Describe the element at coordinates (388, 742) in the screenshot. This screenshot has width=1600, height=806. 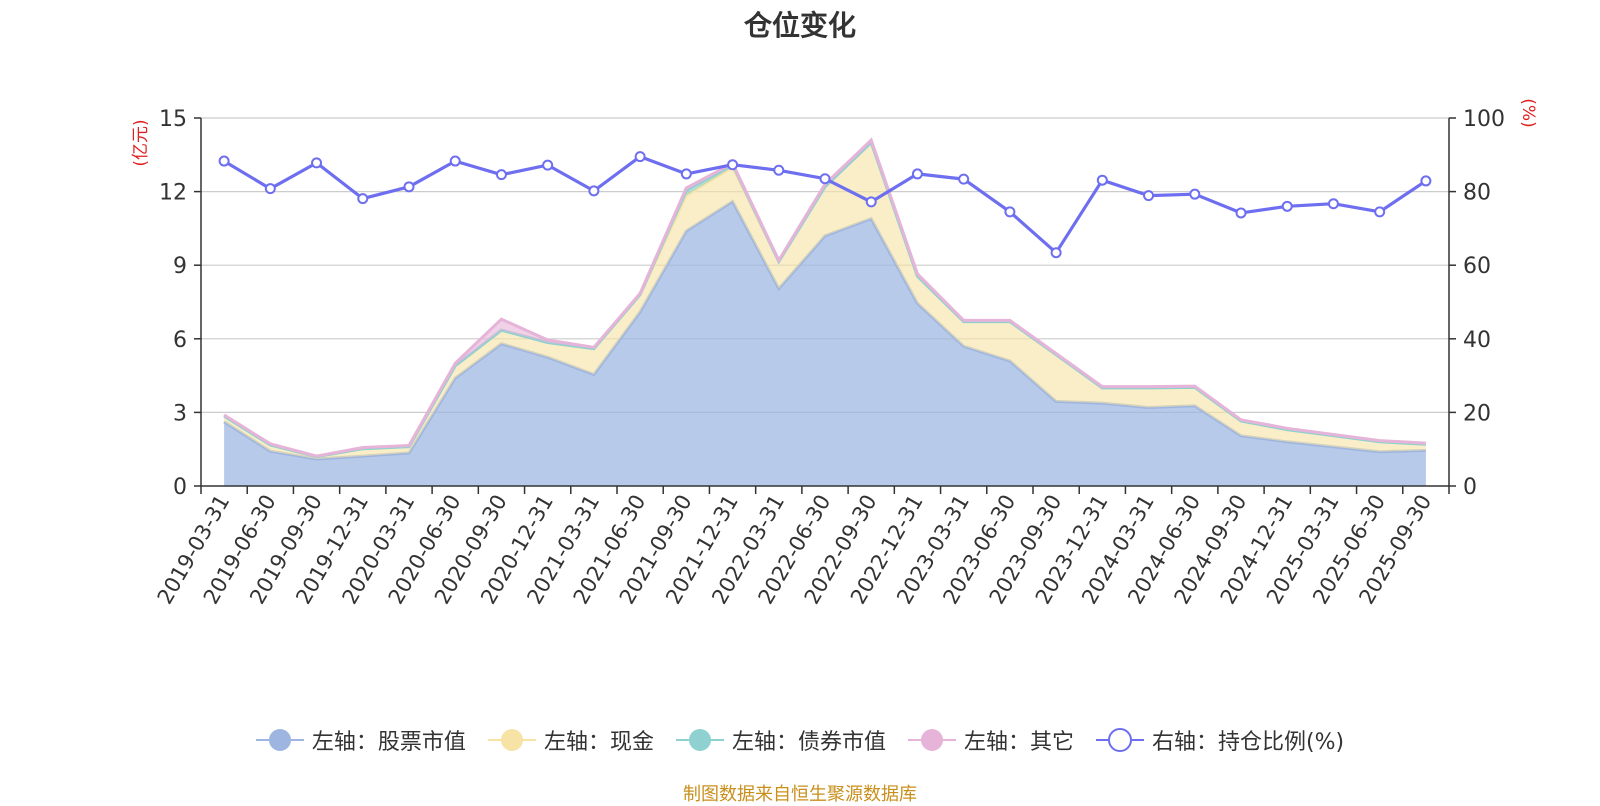
I see `legend-label: 左轴：股票市值` at that location.